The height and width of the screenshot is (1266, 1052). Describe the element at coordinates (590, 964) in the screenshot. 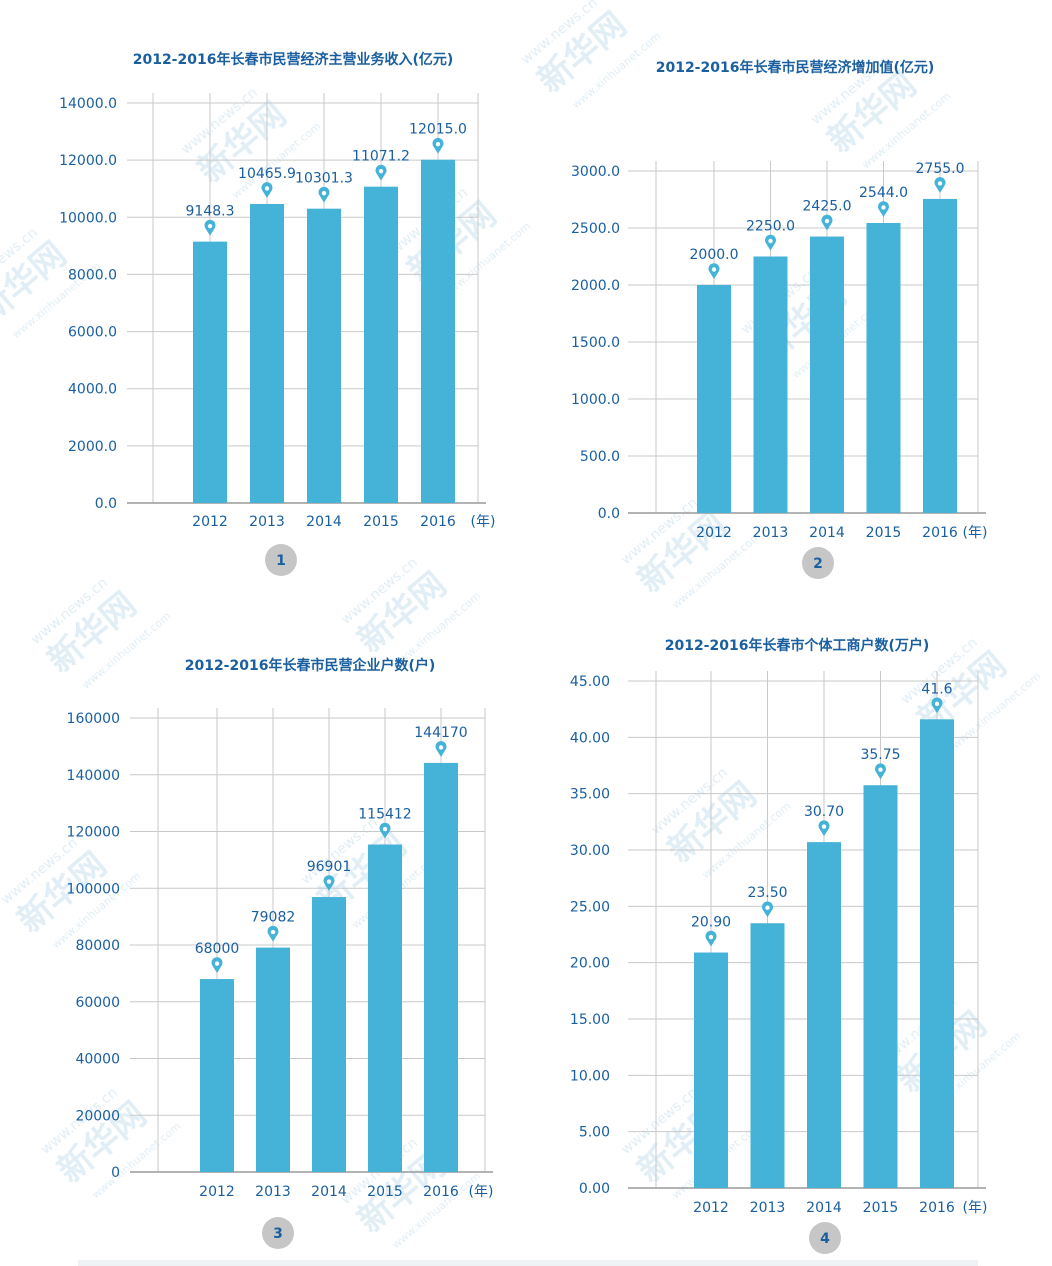

I see `y-tick-label: 20.00` at that location.